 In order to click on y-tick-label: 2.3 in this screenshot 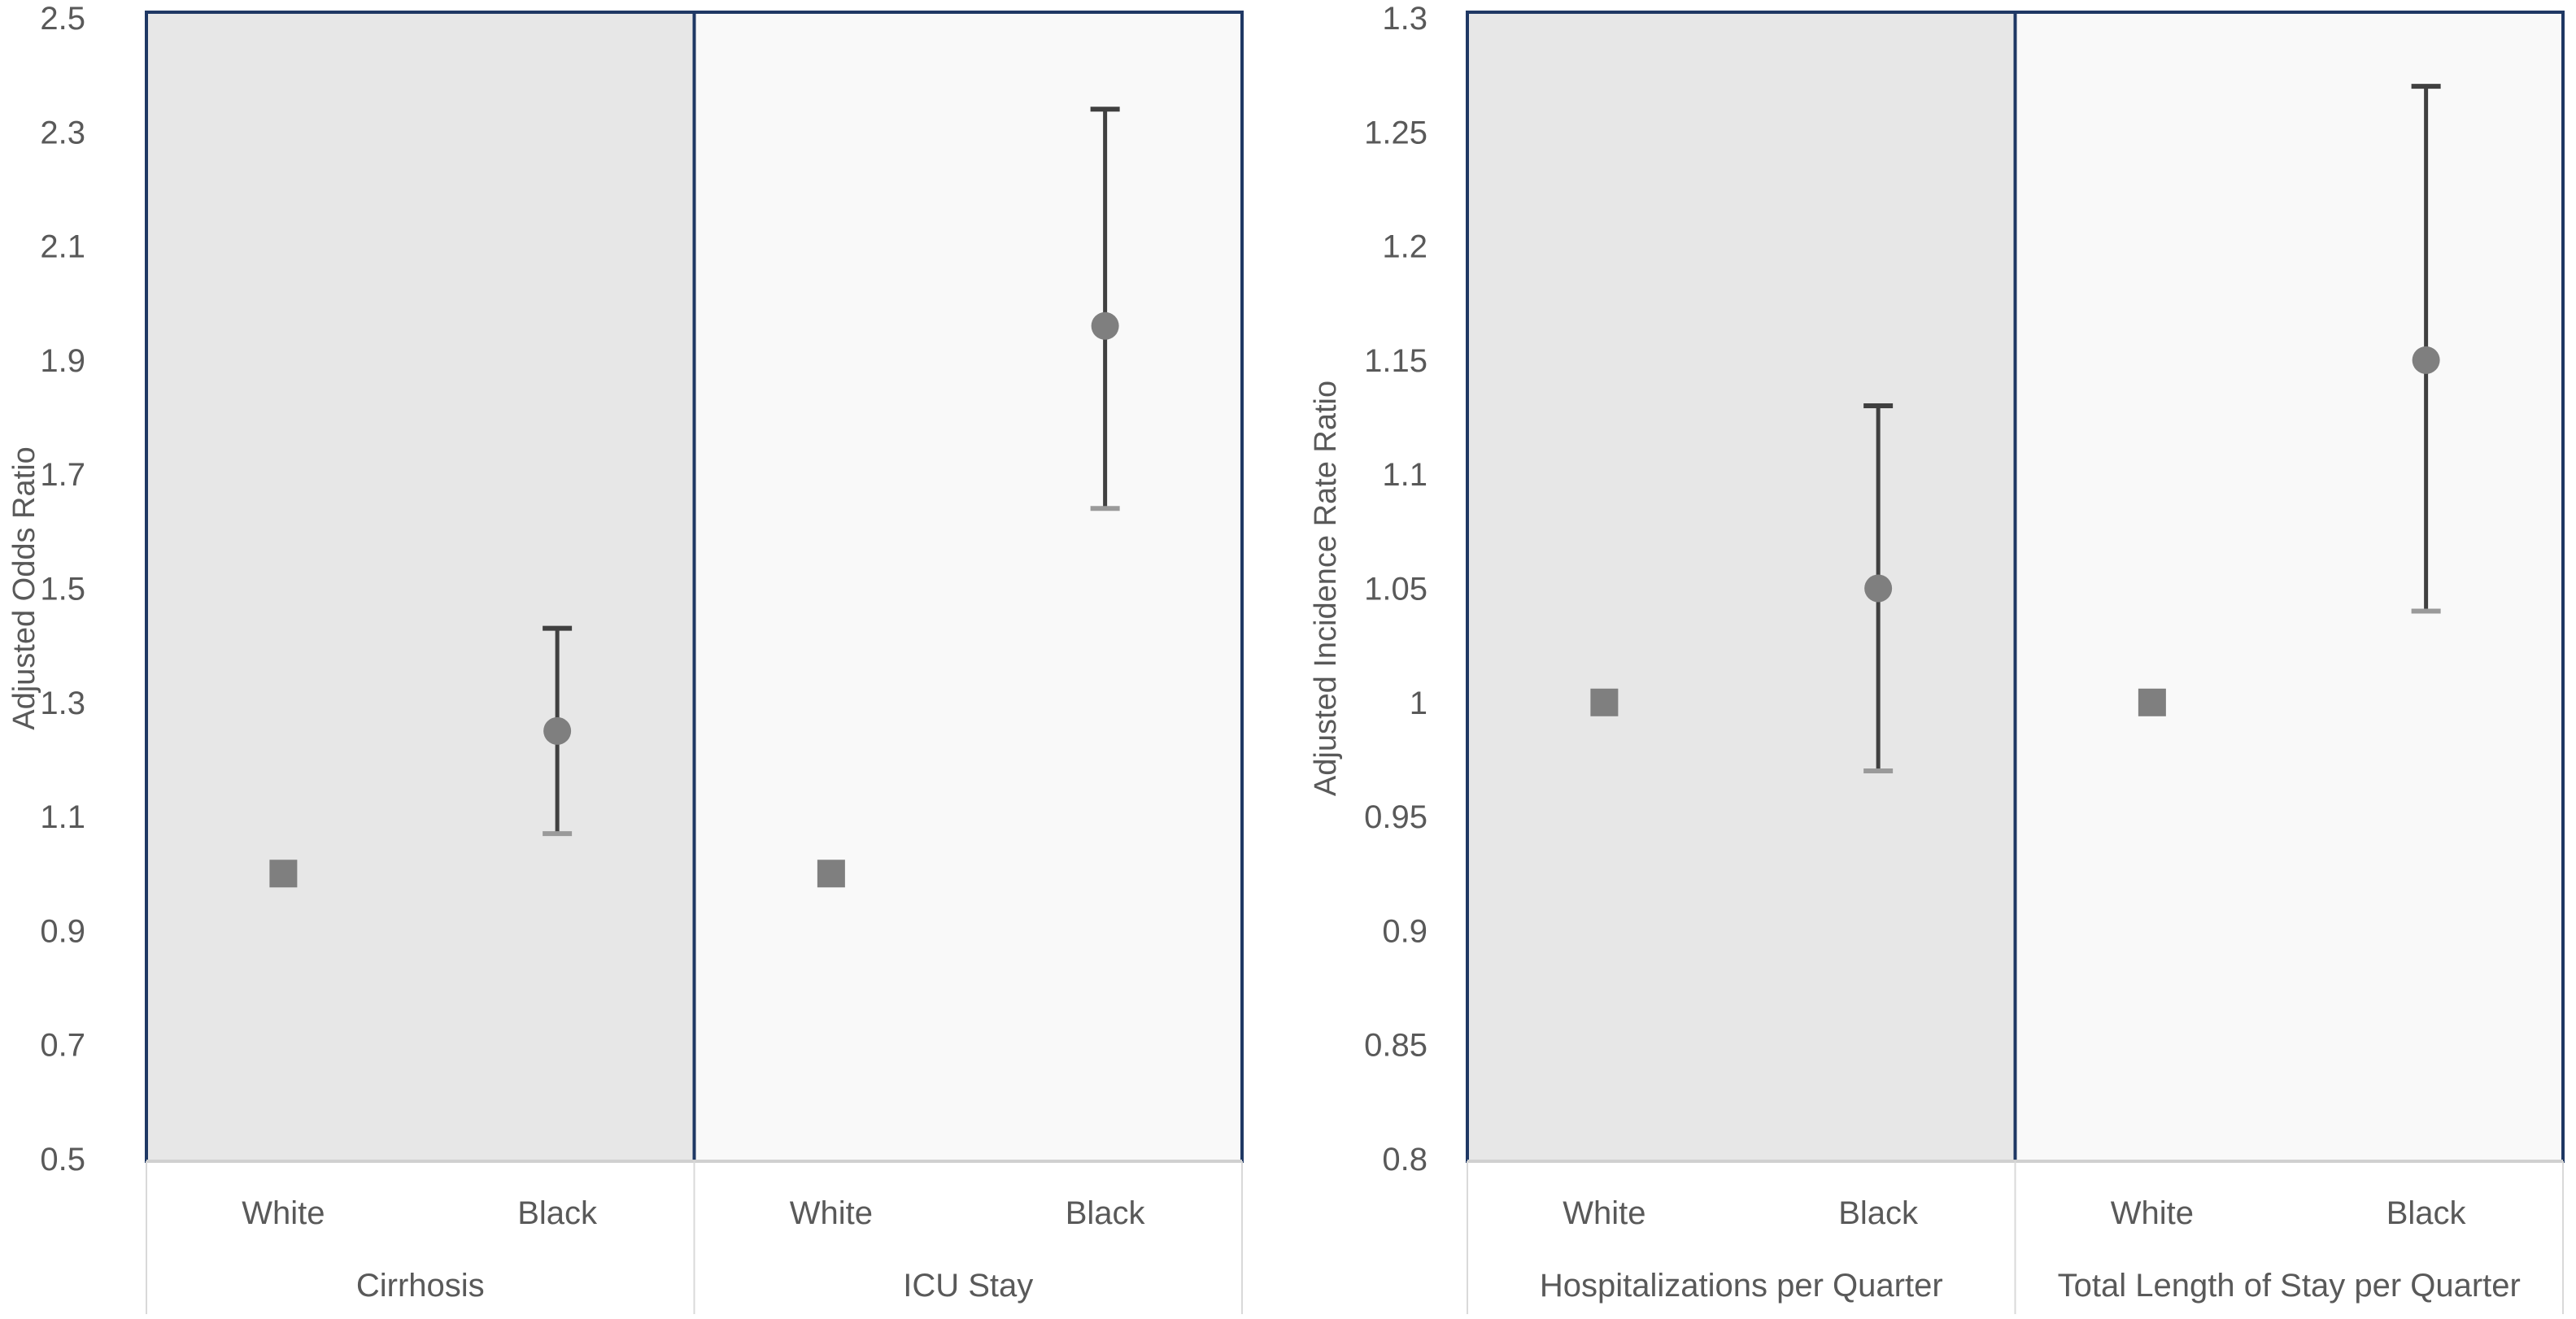, I will do `click(62, 132)`.